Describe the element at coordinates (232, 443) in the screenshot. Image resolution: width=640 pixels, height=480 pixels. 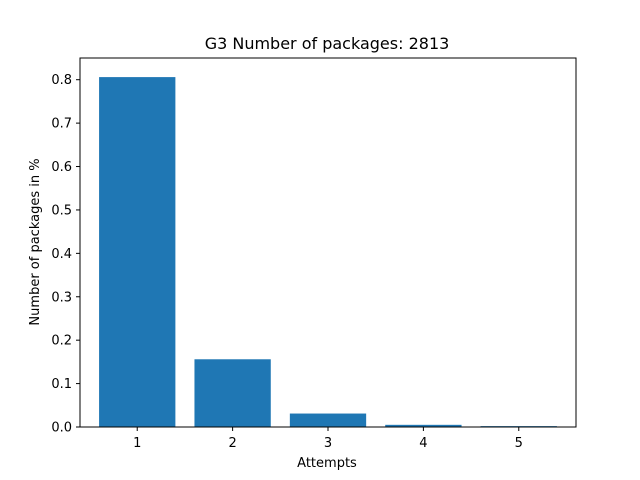
I see `x-tick-label-2: 2` at that location.